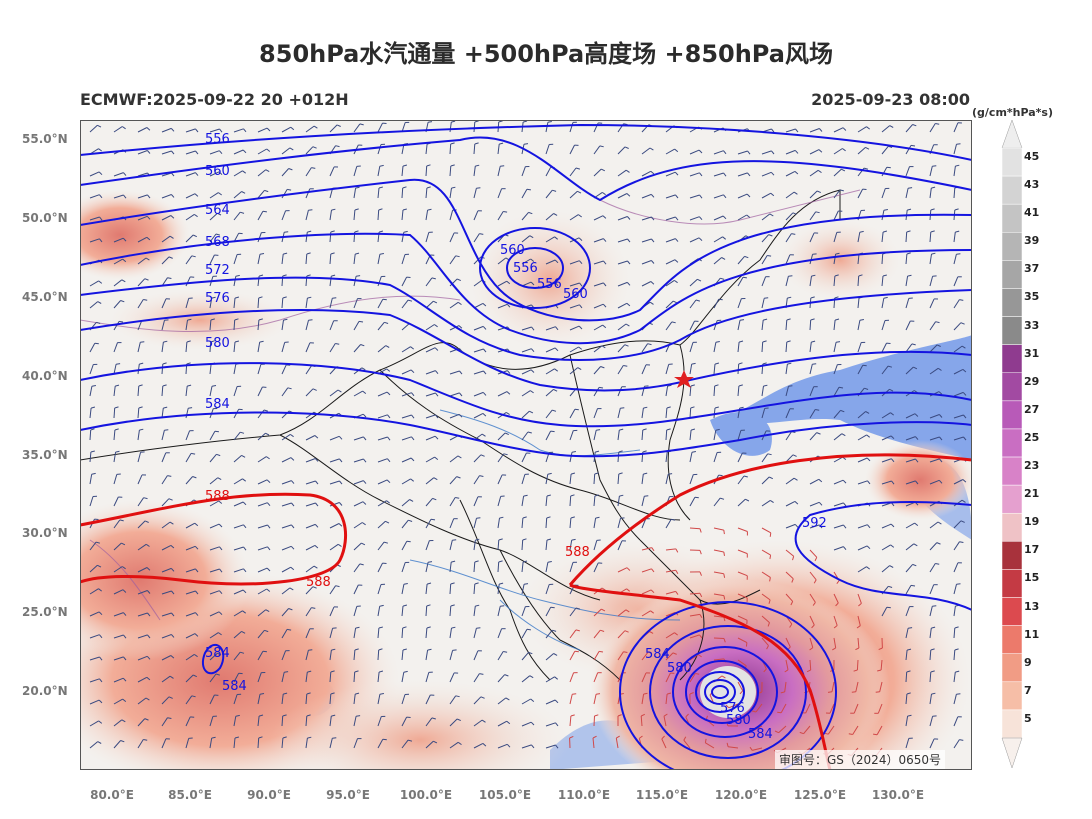 The height and width of the screenshot is (819, 1092). What do you see at coordinates (217, 343) in the screenshot?
I see `label-580: 580` at bounding box center [217, 343].